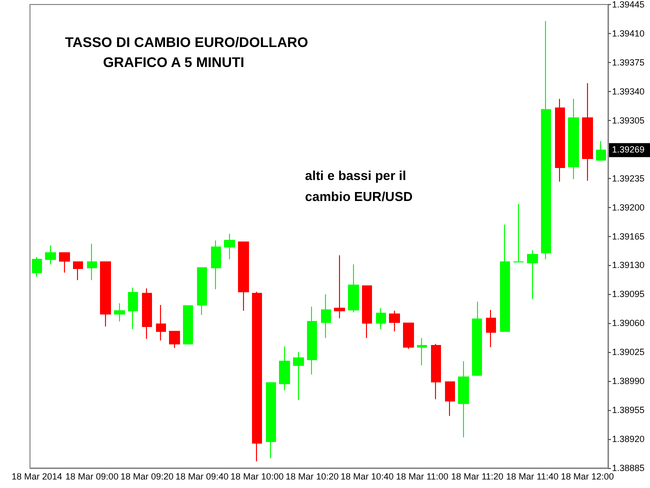 This screenshot has height=488, width=650. What do you see at coordinates (628, 178) in the screenshot?
I see `y-tick-label: 1.39235` at bounding box center [628, 178].